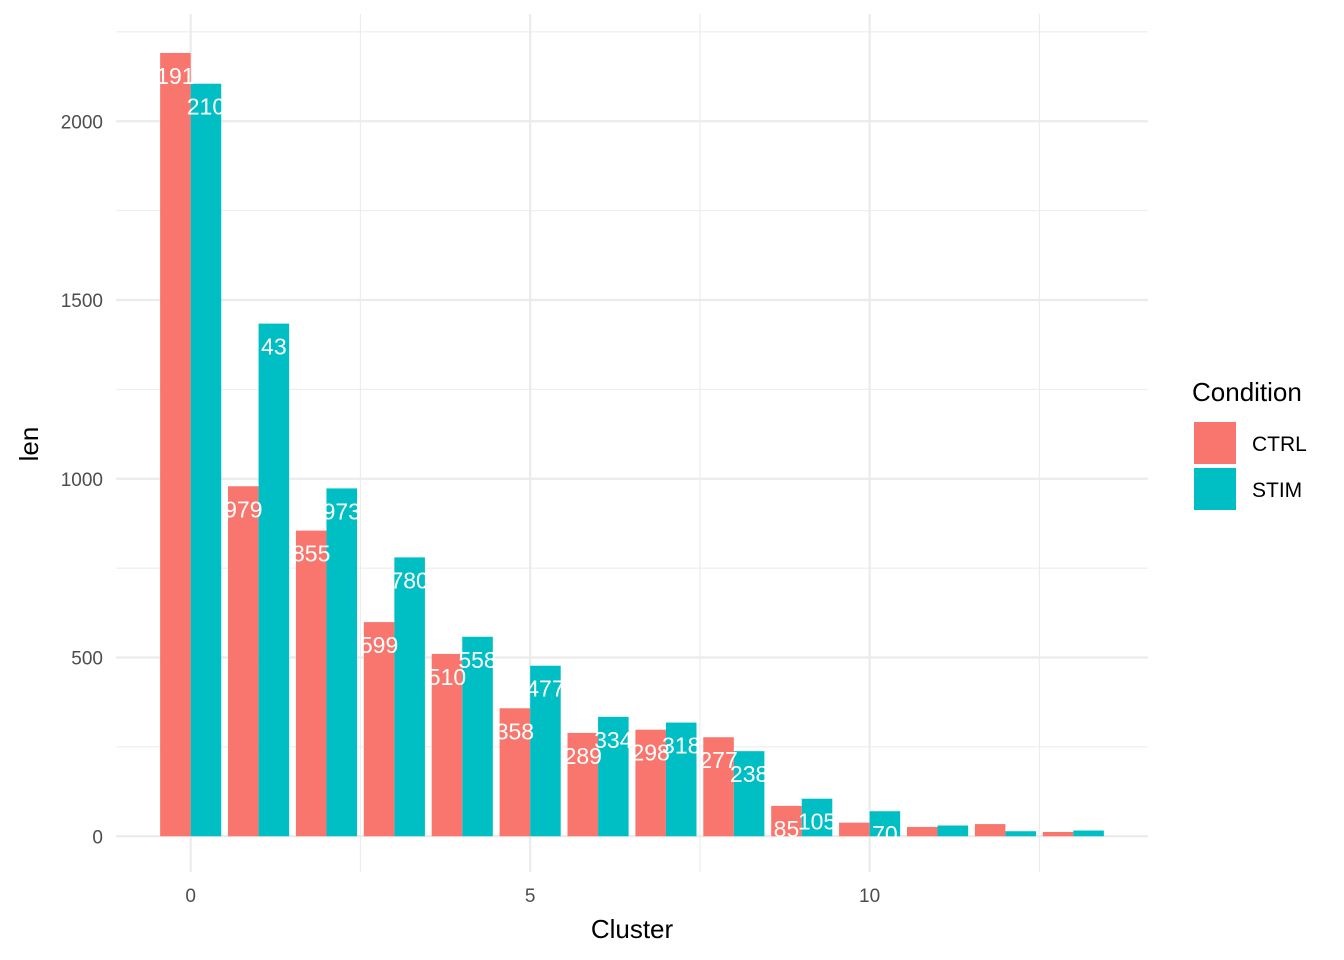 The width and height of the screenshot is (1344, 960). What do you see at coordinates (583, 756) in the screenshot?
I see `bar-label-ctrl-6: 289` at bounding box center [583, 756].